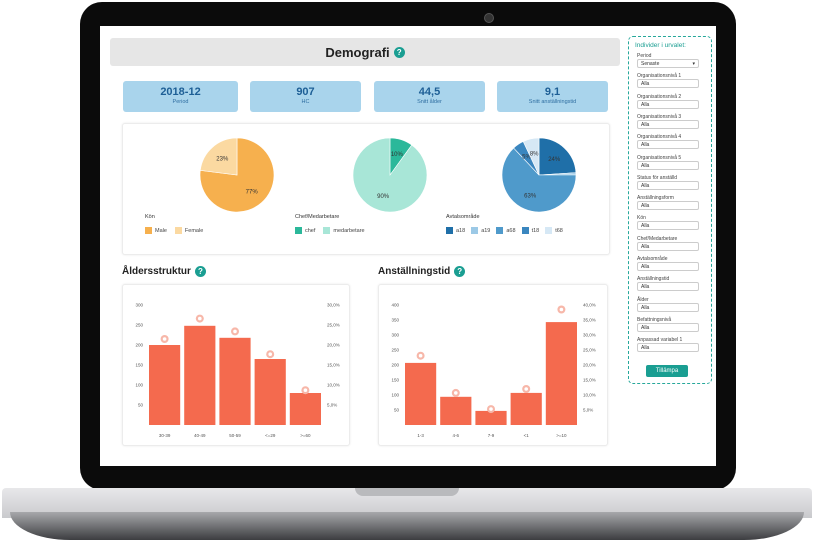 This screenshot has width=814, height=550. What do you see at coordinates (150, 217) in the screenshot?
I see `pie-title-kon: Kön` at bounding box center [150, 217].